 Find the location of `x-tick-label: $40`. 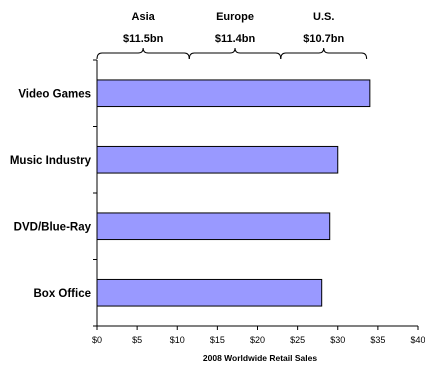

x-tick-label: $40 is located at coordinates (417, 340).